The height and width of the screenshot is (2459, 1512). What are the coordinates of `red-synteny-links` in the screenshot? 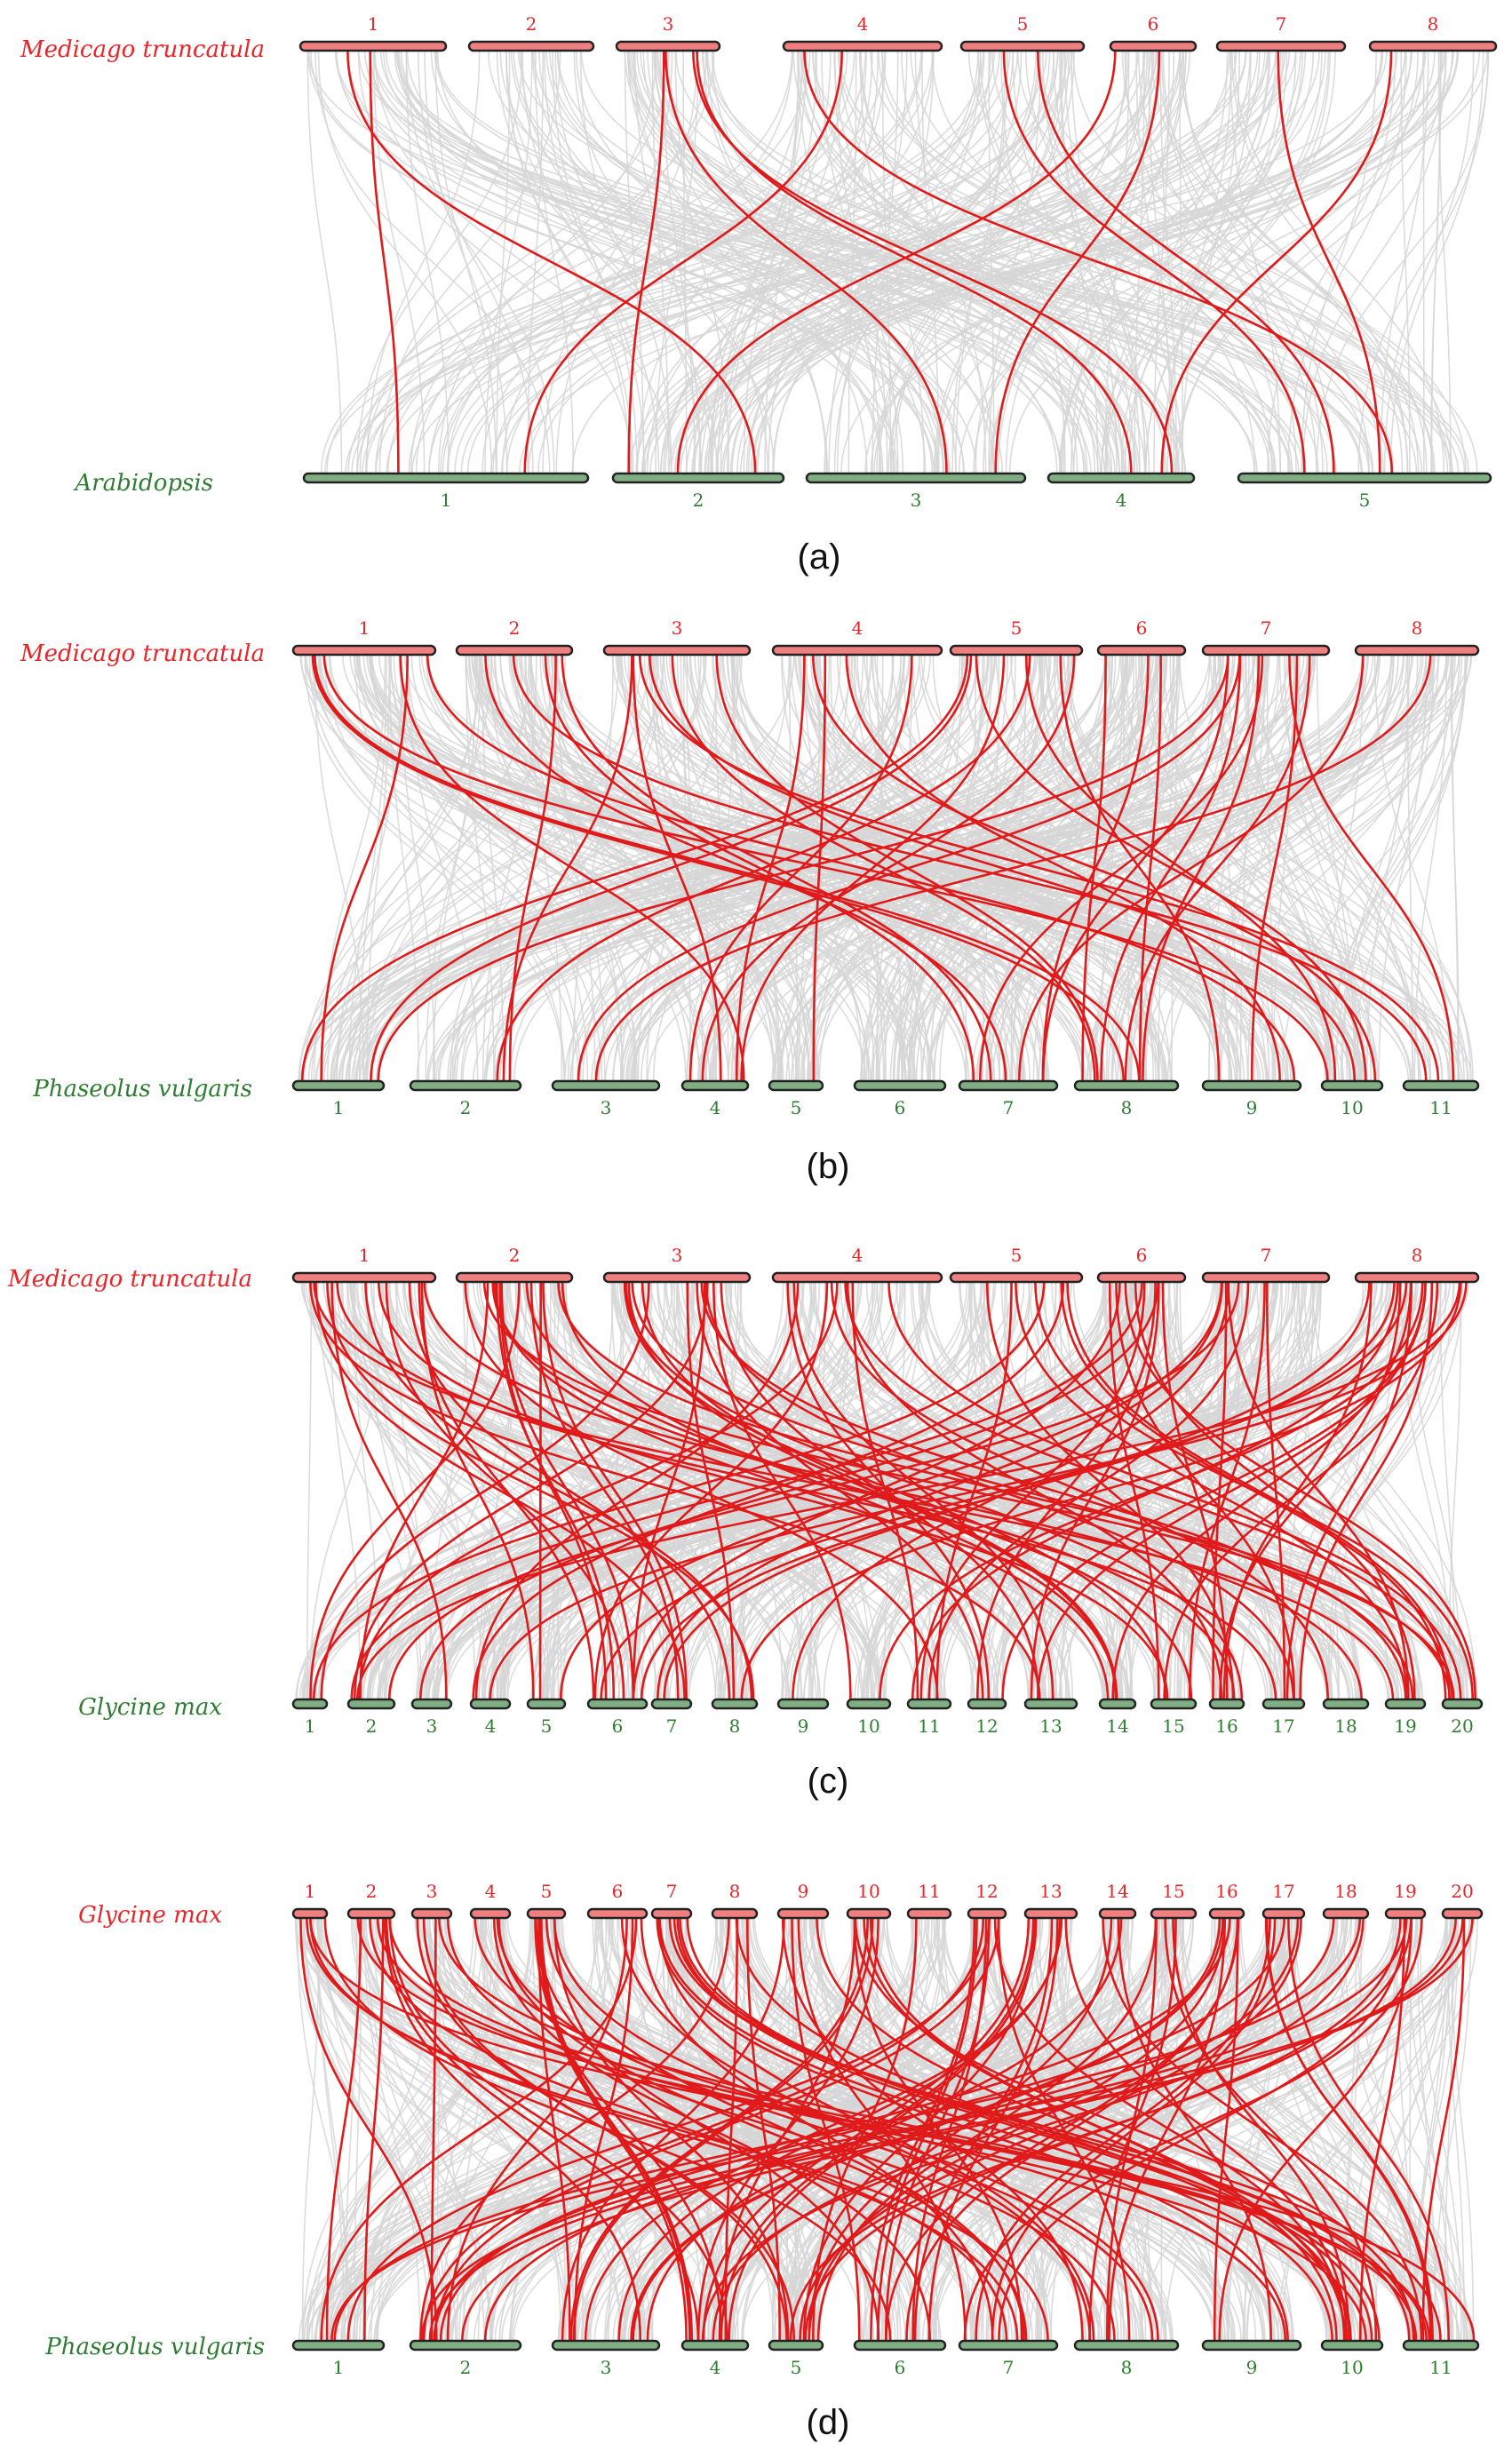 It's located at (877, 868).